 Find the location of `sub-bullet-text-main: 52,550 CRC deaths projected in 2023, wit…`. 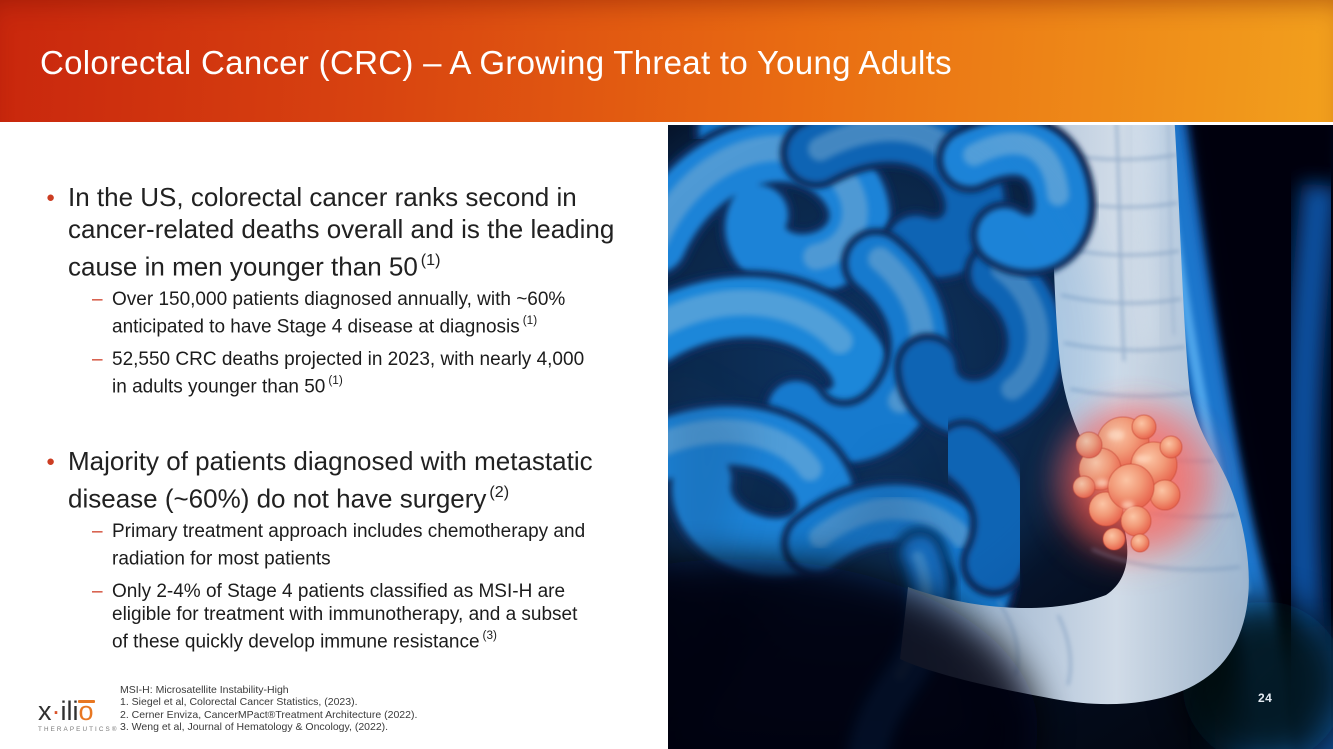

sub-bullet-text-main: 52,550 CRC deaths projected in 2023, wit… is located at coordinates (348, 373).